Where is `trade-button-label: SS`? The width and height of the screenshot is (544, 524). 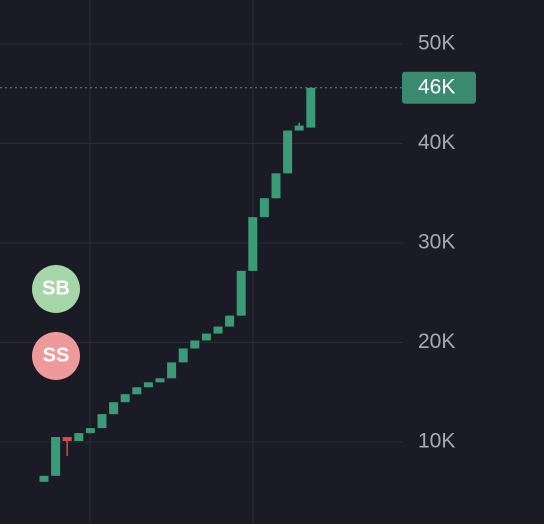
trade-button-label: SS is located at coordinates (56, 355).